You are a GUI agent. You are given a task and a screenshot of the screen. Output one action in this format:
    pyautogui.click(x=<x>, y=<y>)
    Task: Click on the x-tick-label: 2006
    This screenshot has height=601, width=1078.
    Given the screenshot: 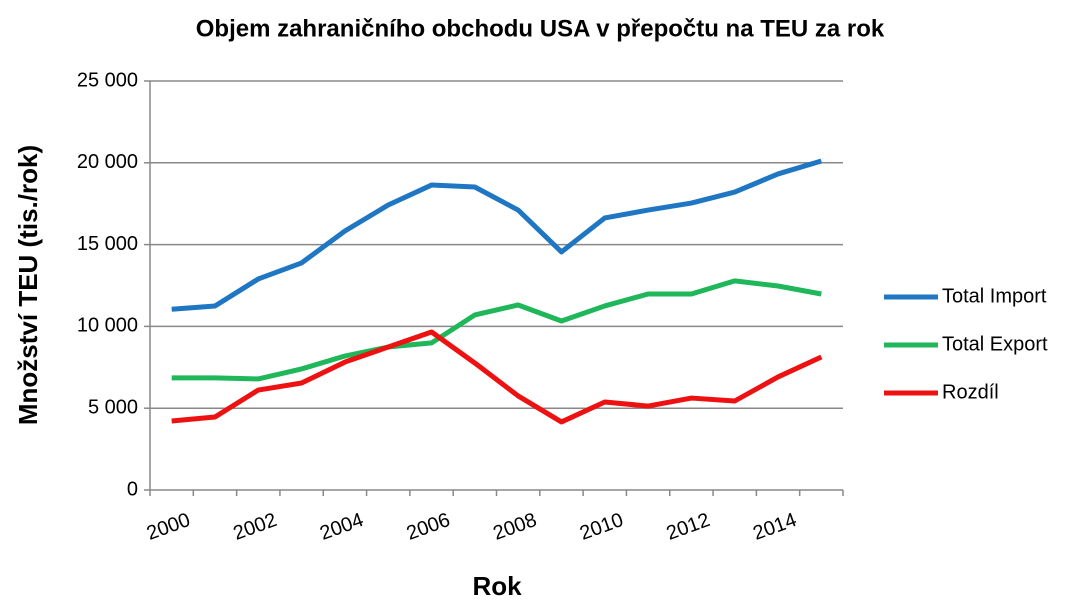 What is the action you would take?
    pyautogui.click(x=428, y=527)
    